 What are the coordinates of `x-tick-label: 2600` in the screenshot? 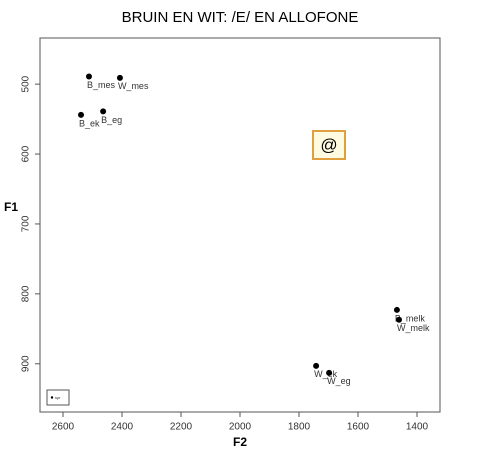 It's located at (63, 427).